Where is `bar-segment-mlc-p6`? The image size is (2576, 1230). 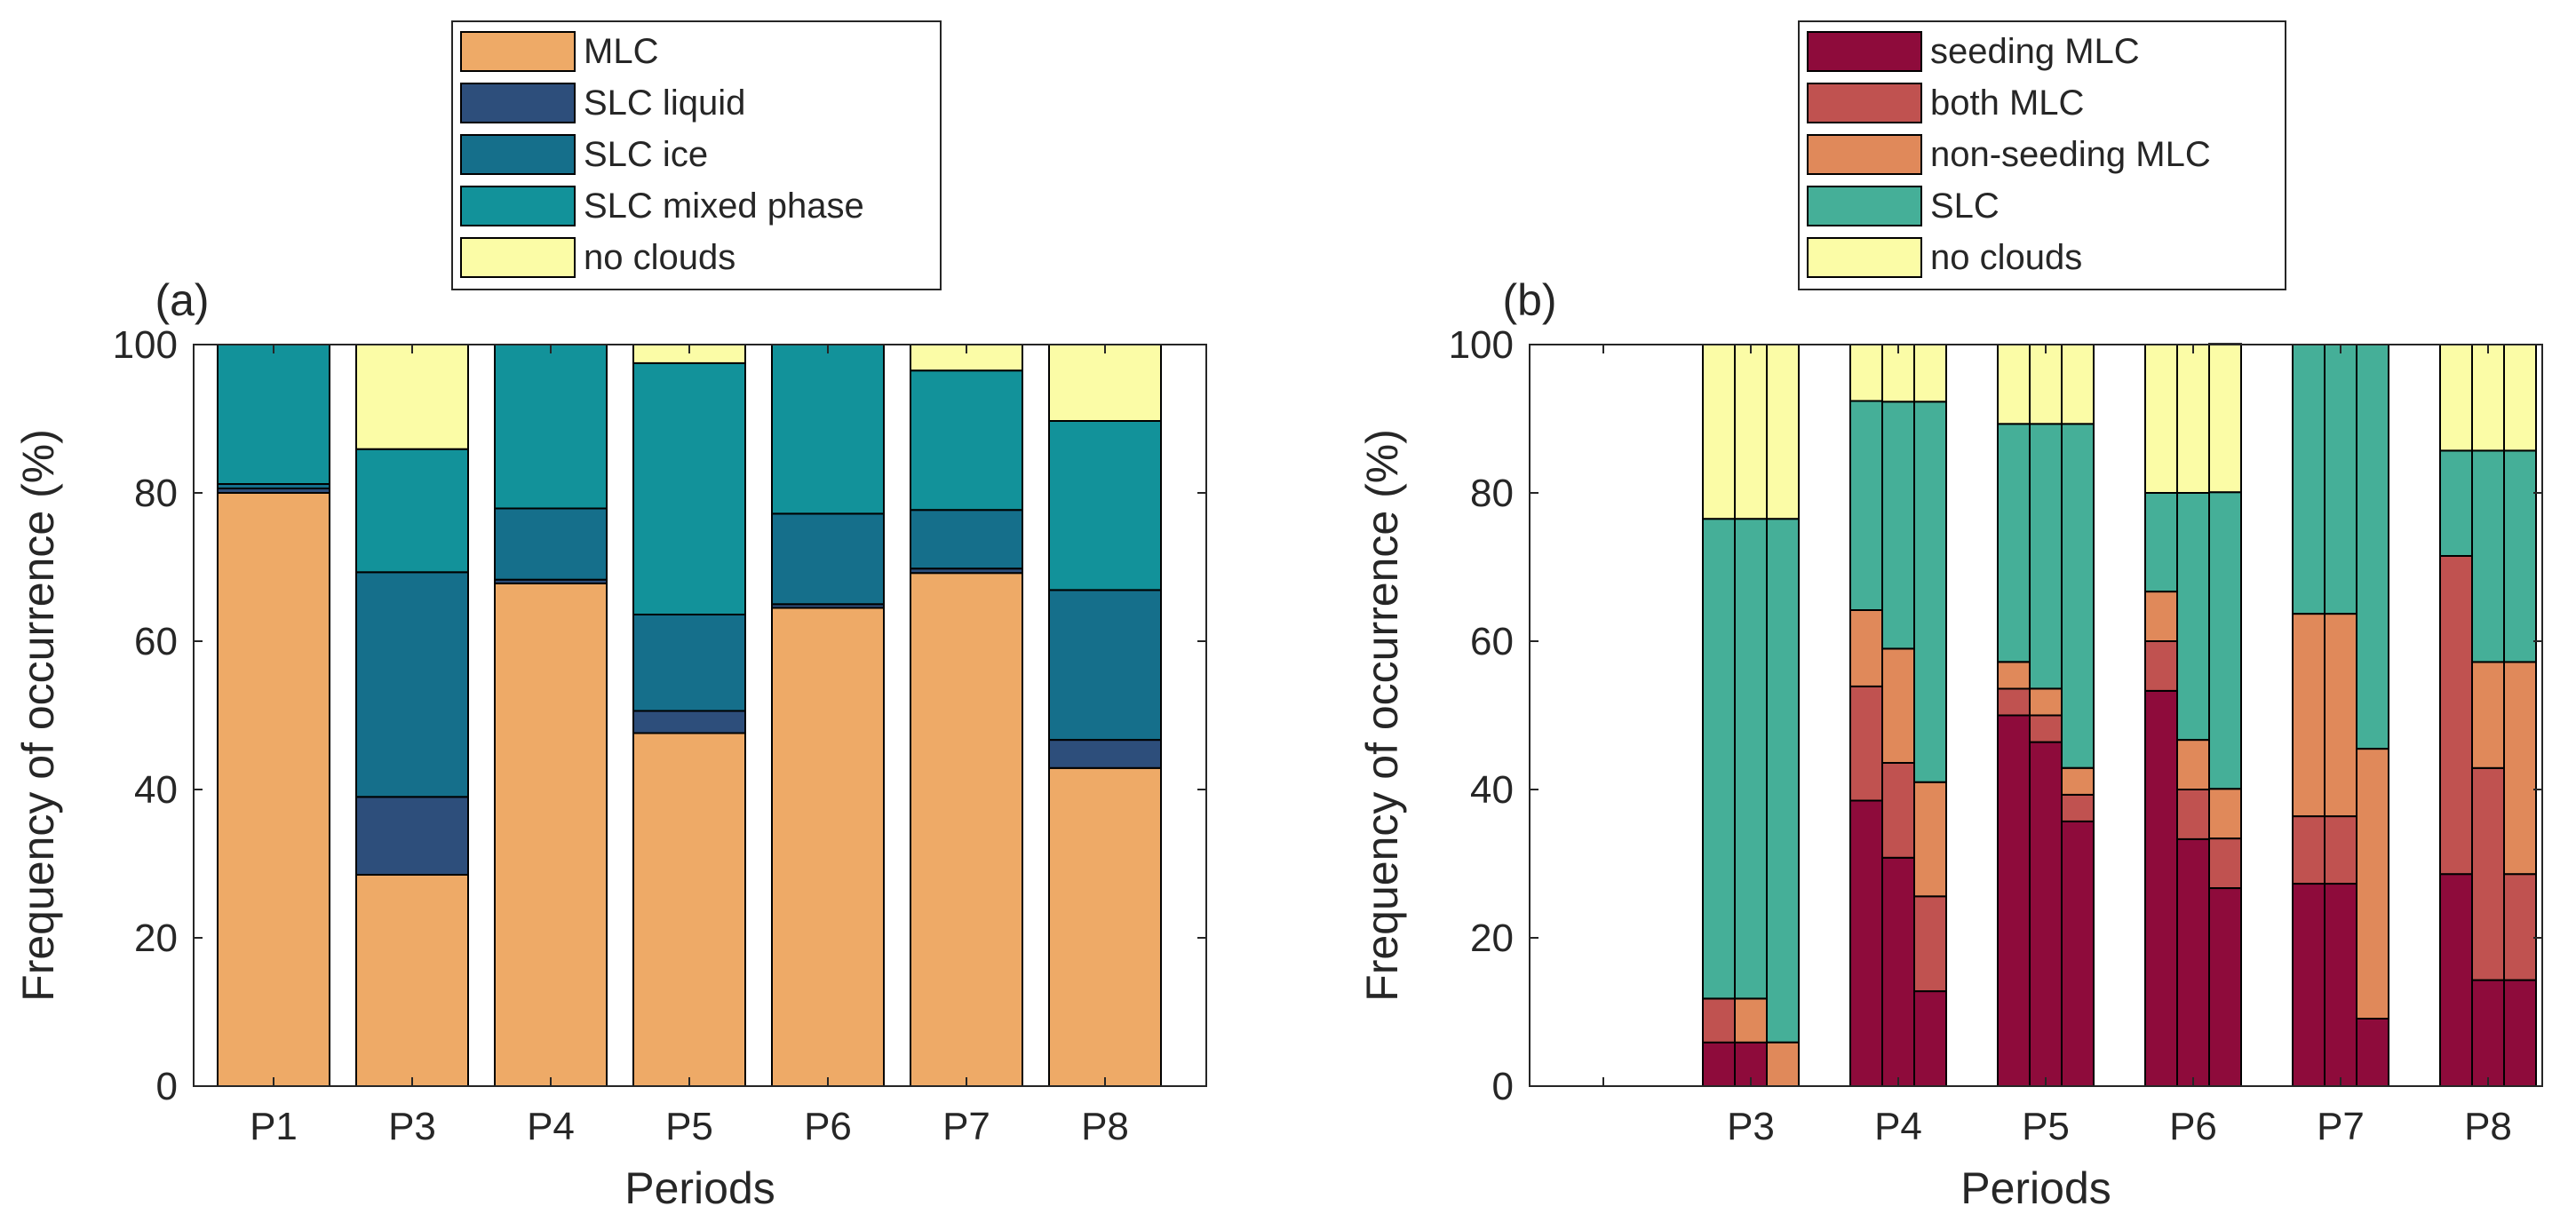 bar-segment-mlc-p6 is located at coordinates (828, 847).